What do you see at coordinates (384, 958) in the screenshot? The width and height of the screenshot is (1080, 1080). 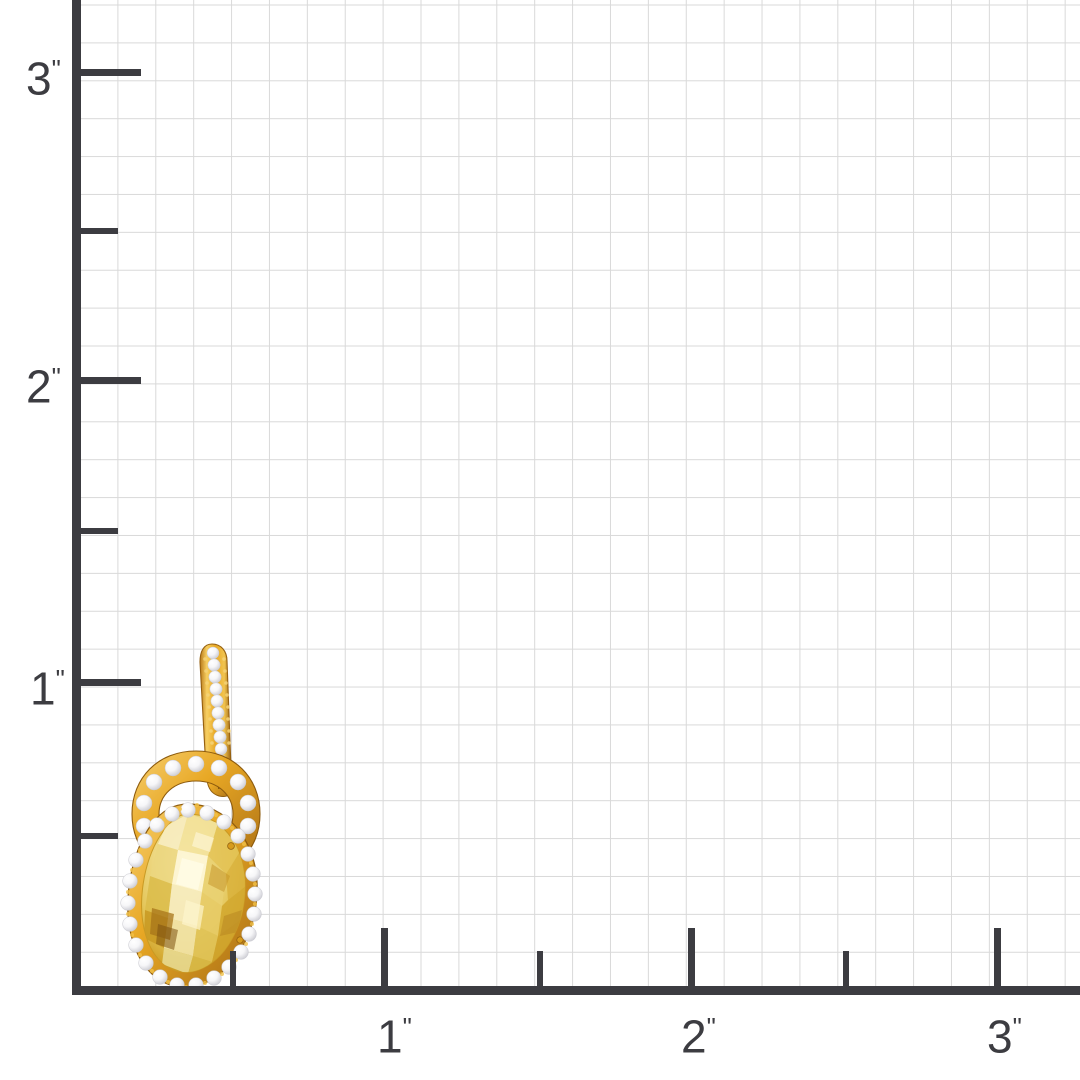 I see `x-major-tick-1in` at bounding box center [384, 958].